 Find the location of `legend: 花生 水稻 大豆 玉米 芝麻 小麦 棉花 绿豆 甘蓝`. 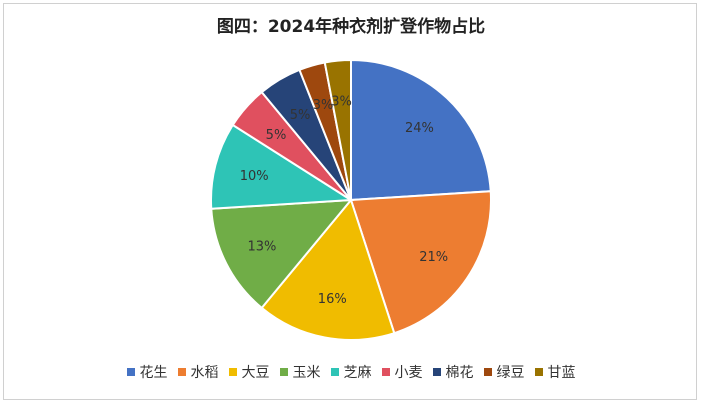

legend: 花生 水稻 大豆 玉米 芝麻 小麦 棉花 绿豆 甘蓝 is located at coordinates (351, 372).